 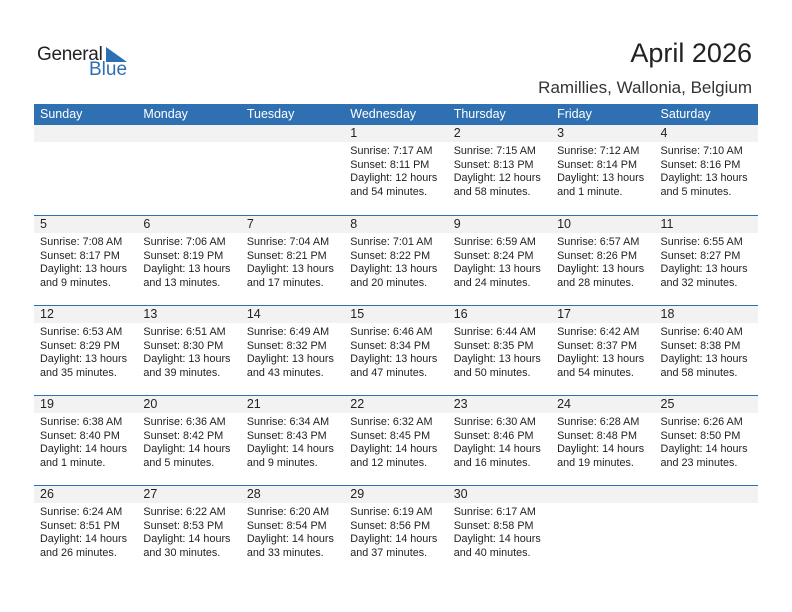 I want to click on sunrise-text: Sunrise: 7:06 AM, so click(x=184, y=242).